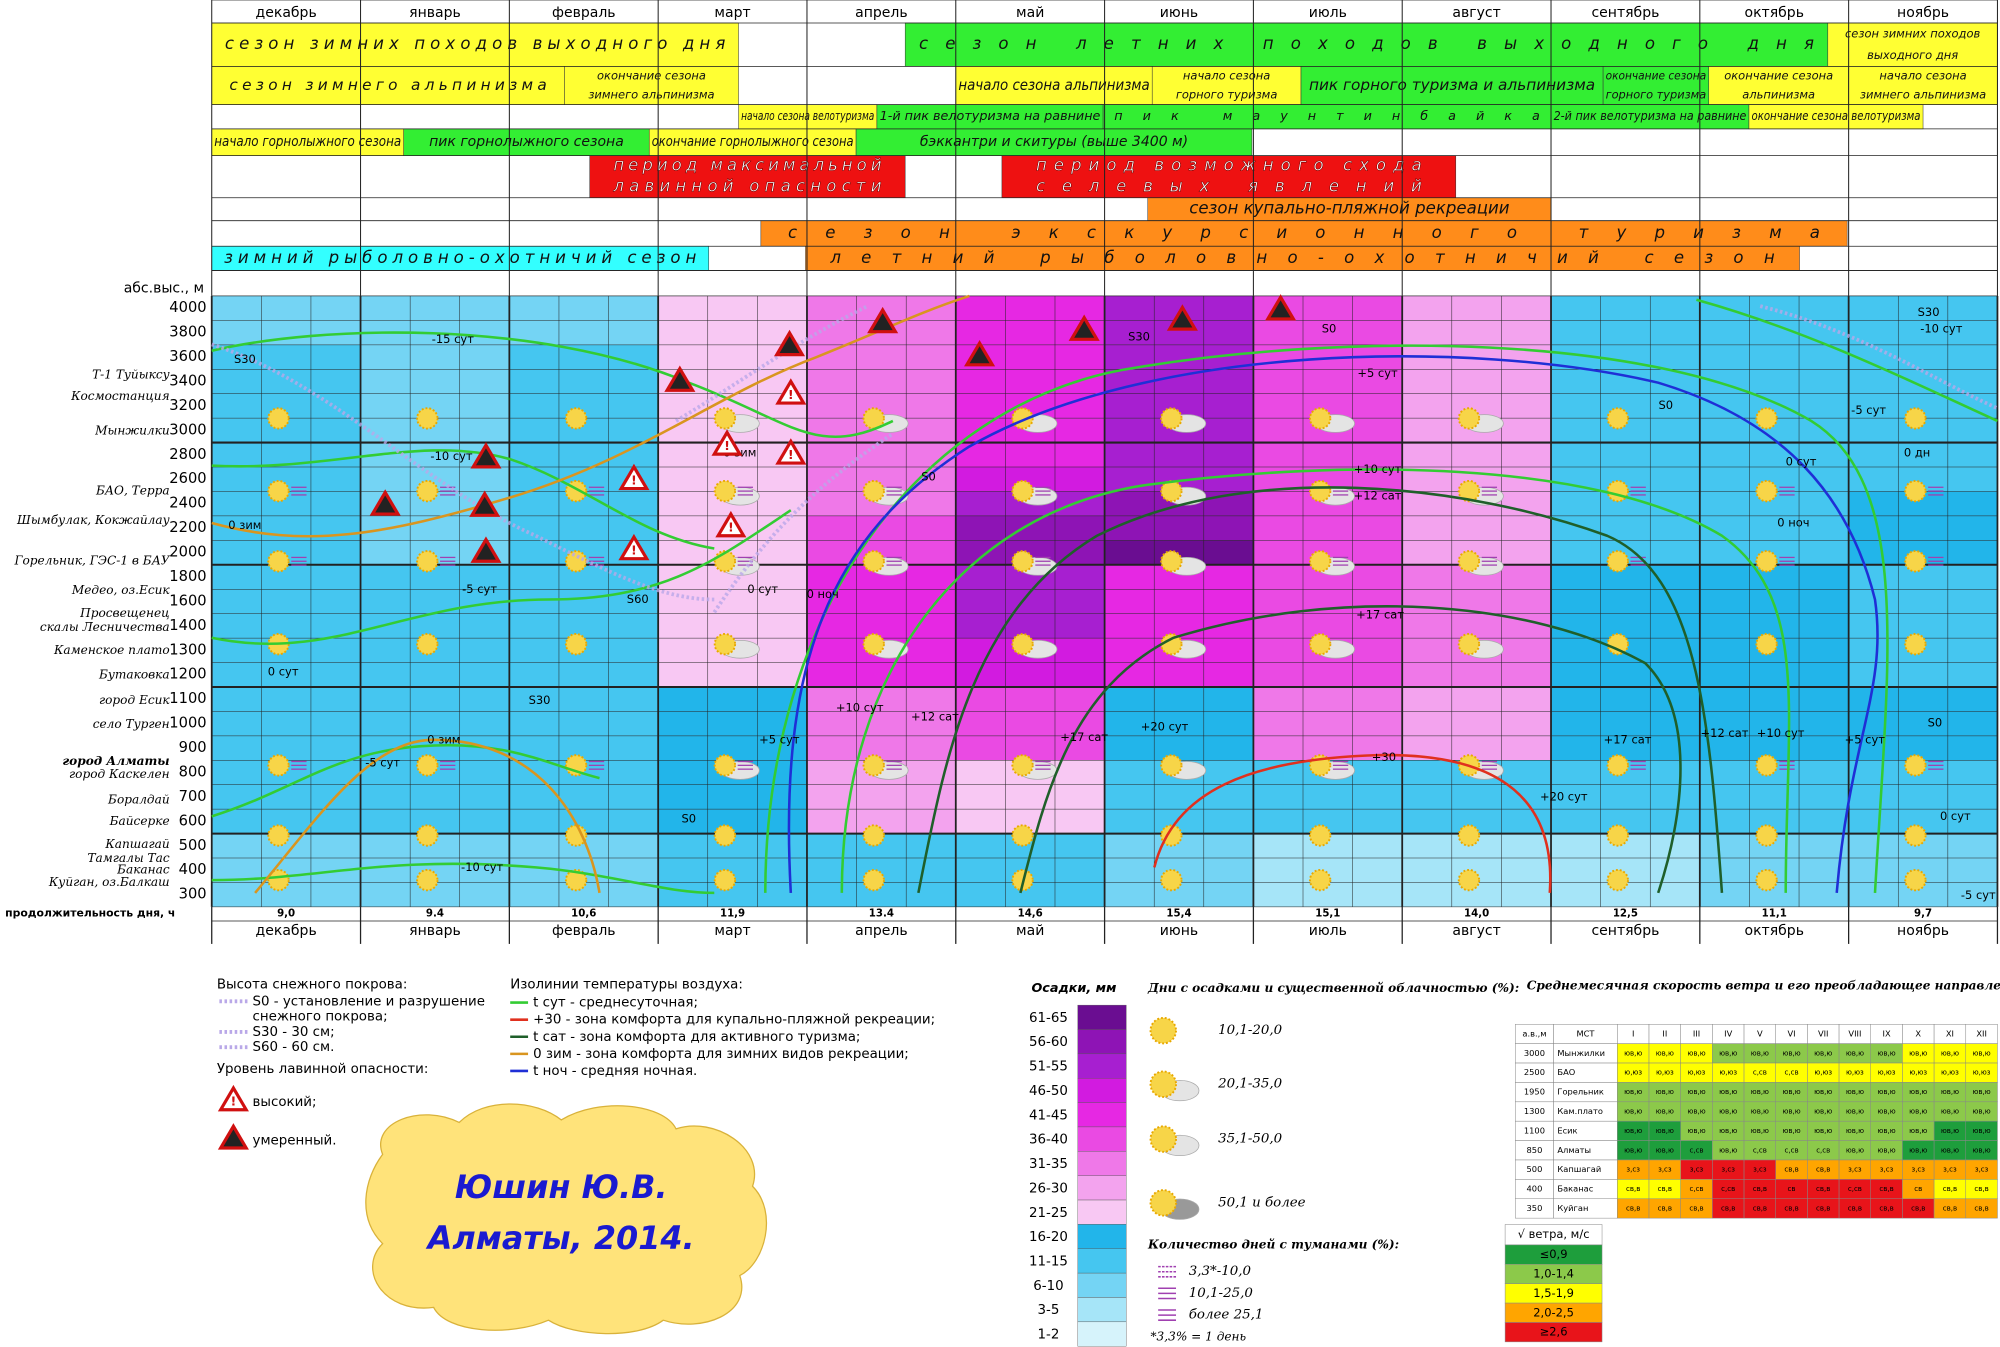 The width and height of the screenshot is (2000, 1347). What do you see at coordinates (584, 931) in the screenshot?
I see `month-label-bottom: февраль` at bounding box center [584, 931].